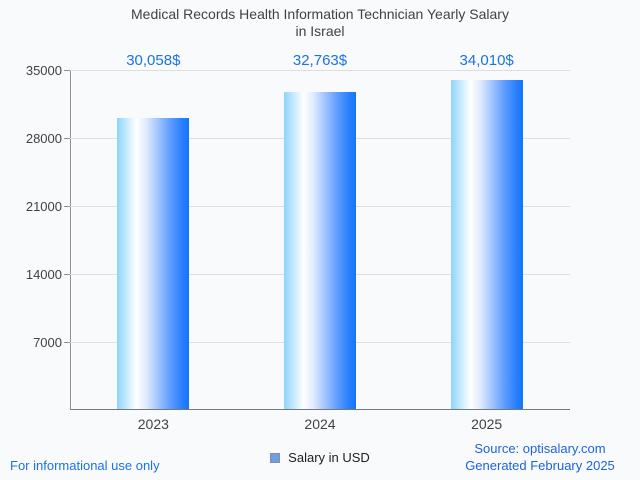 Image resolution: width=640 pixels, height=480 pixels. I want to click on y-tick-label-7000: 7000, so click(47, 342).